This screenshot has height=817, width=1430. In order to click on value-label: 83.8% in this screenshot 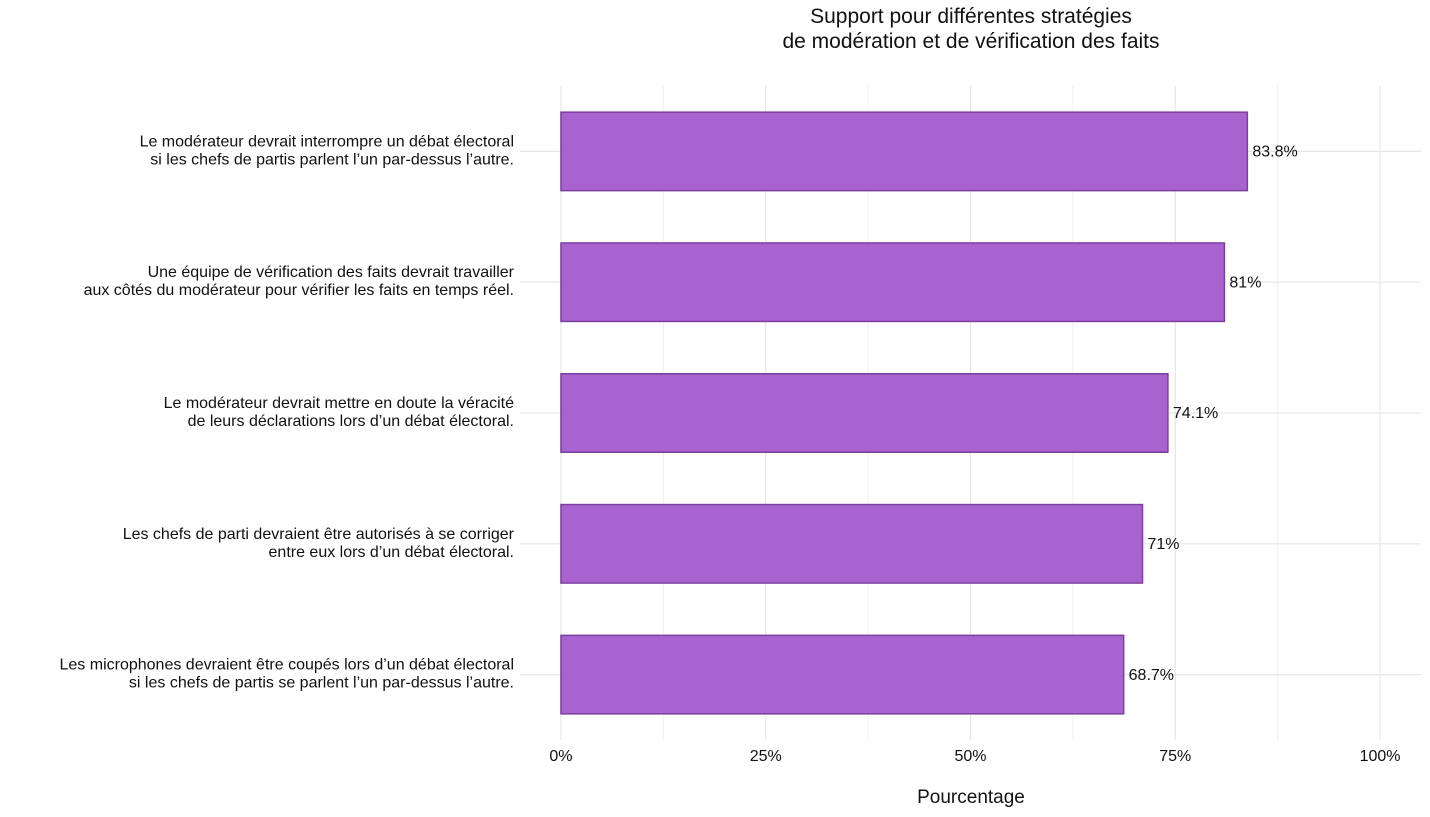, I will do `click(1274, 152)`.